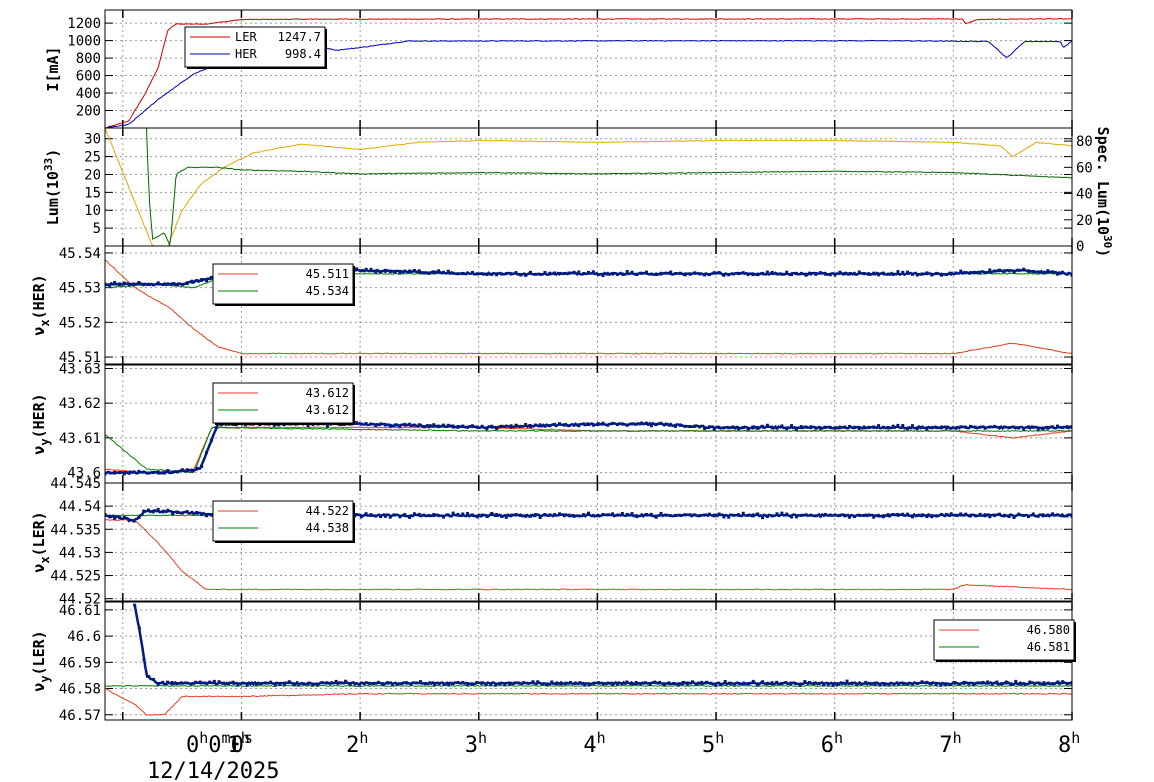  What do you see at coordinates (327, 393) in the screenshot?
I see `legend-value: 43.612` at bounding box center [327, 393].